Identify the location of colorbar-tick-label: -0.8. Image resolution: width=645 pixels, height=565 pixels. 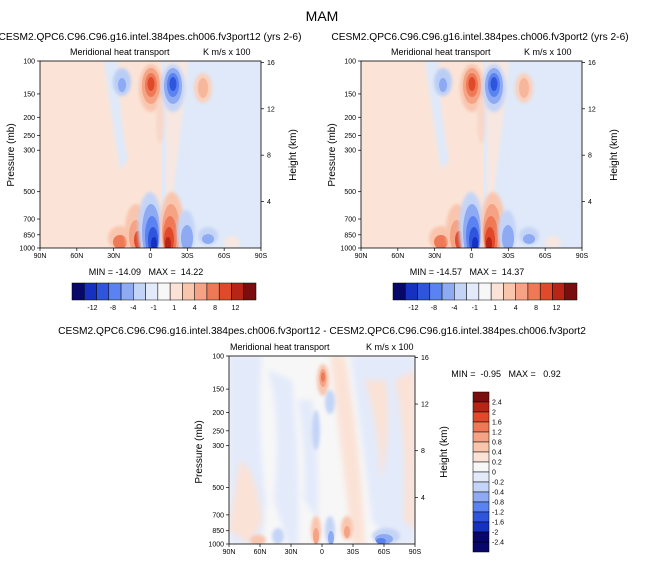
(498, 503).